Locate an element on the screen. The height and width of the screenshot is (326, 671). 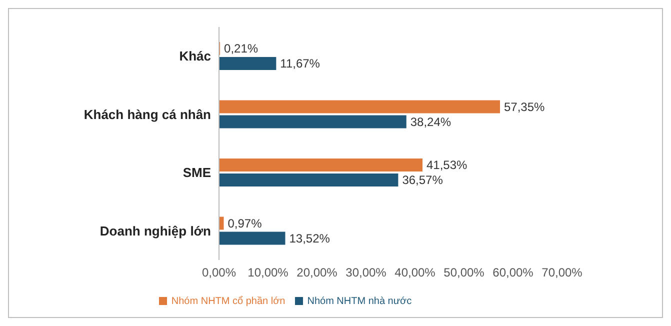
x-tick-label: 30,00% is located at coordinates (366, 273).